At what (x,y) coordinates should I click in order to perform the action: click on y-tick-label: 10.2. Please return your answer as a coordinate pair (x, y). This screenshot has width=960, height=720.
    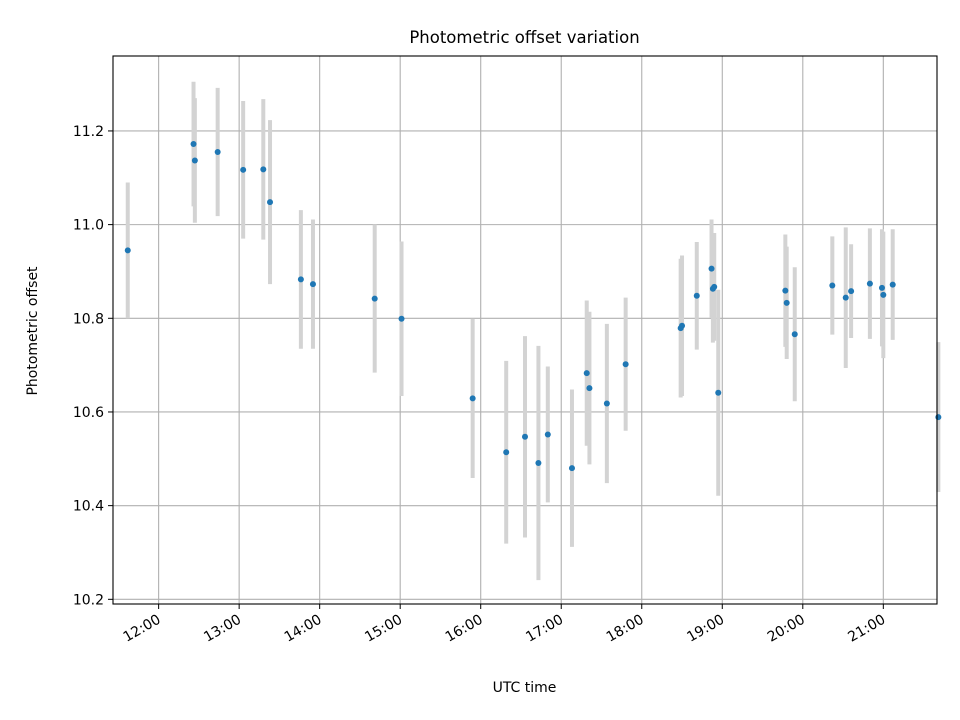
    Looking at the image, I should click on (88, 600).